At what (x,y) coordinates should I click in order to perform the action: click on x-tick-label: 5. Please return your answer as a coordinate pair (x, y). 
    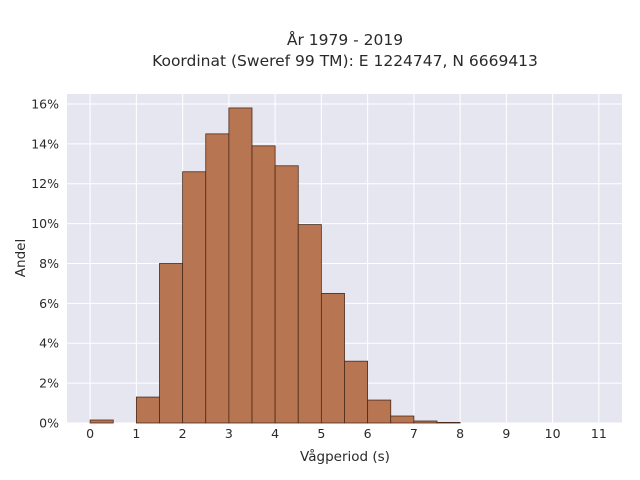
    Looking at the image, I should click on (321, 433).